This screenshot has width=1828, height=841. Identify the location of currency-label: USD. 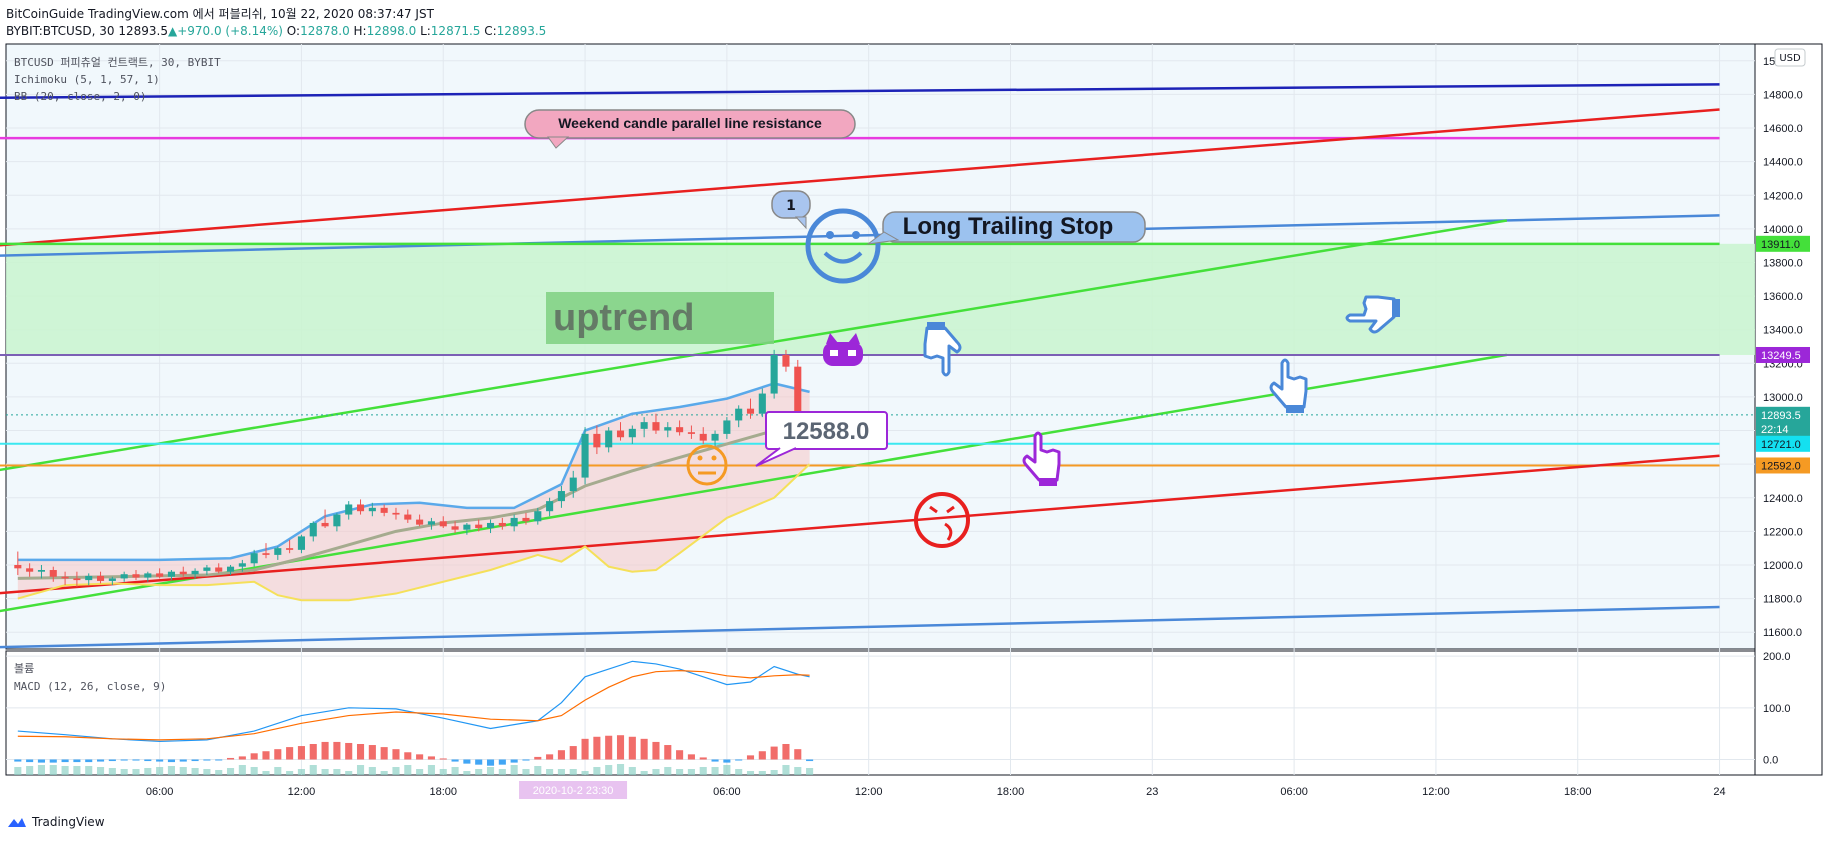
(1790, 58).